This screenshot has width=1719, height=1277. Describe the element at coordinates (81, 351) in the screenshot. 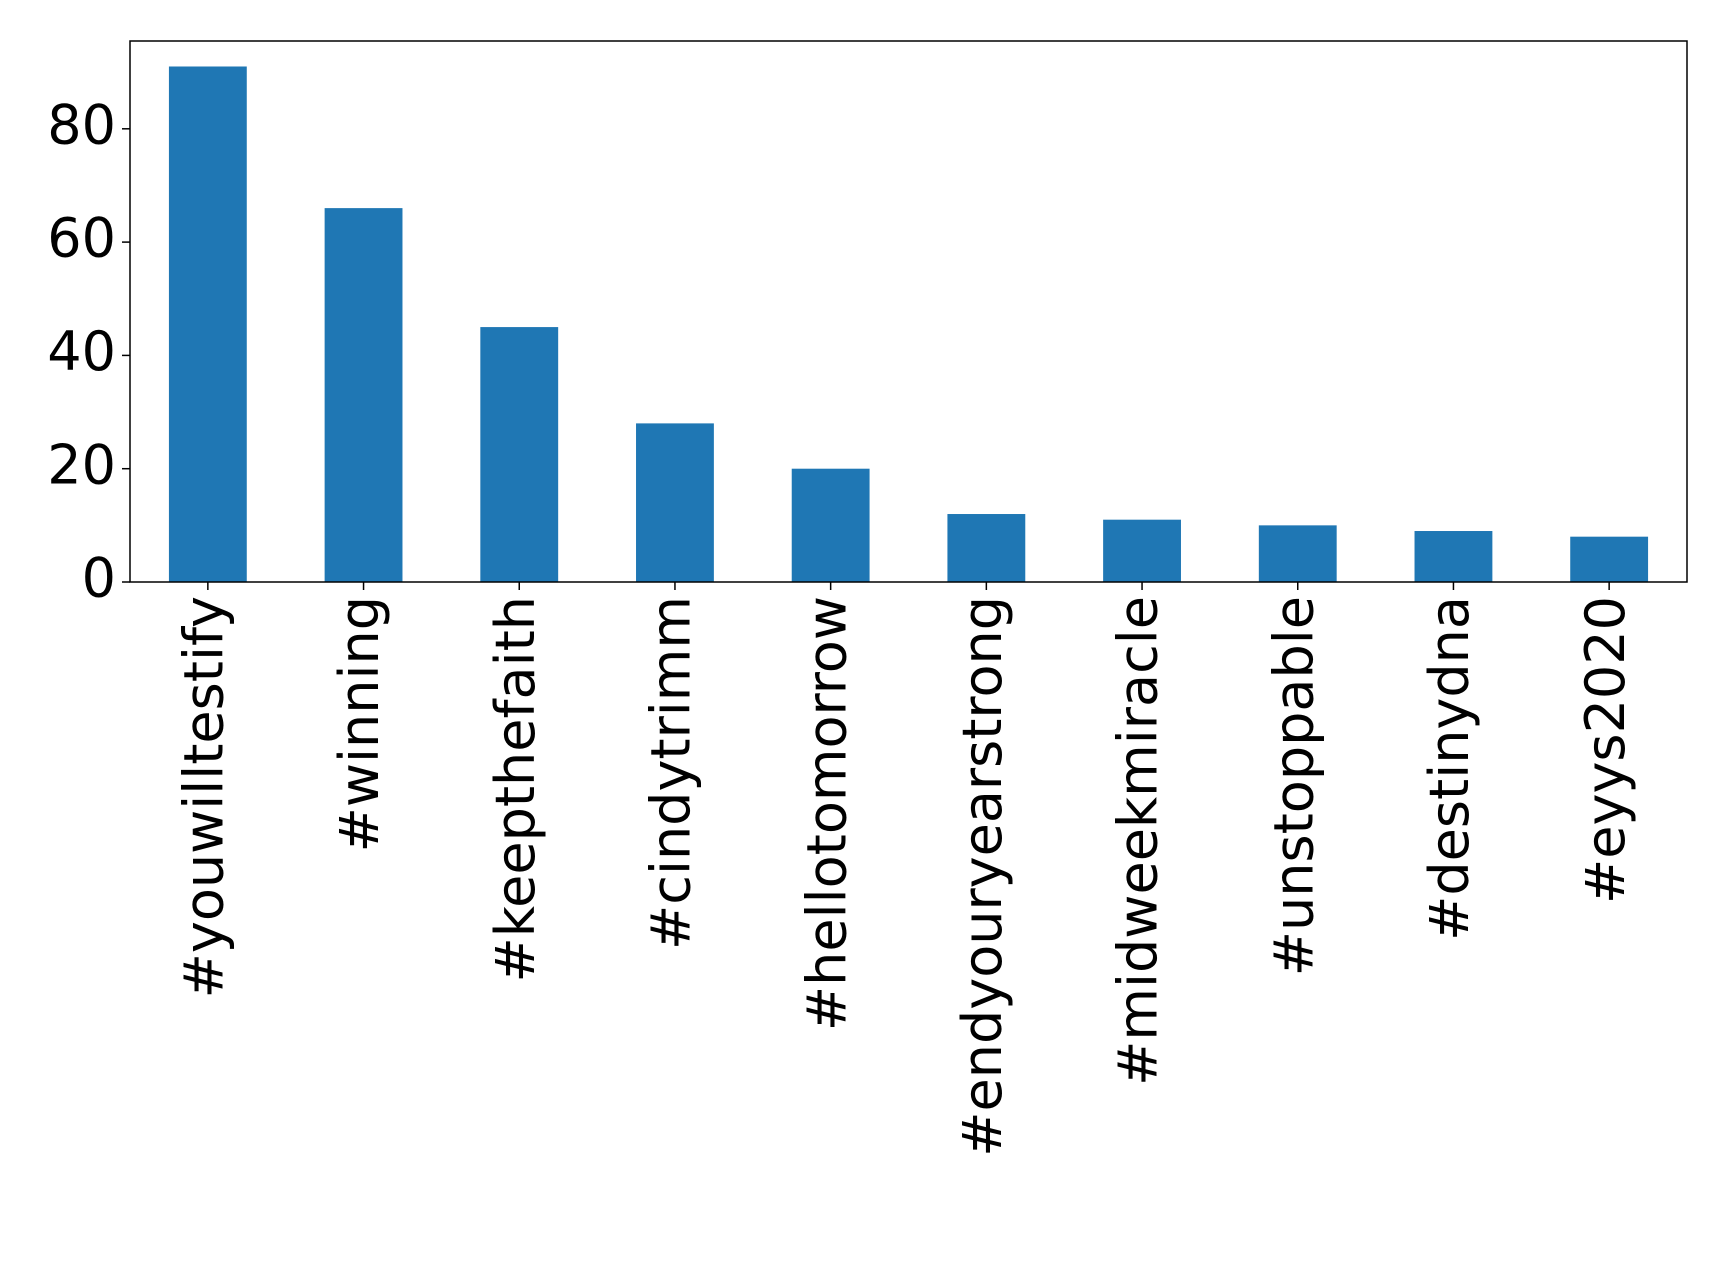

I see `y-tick-label: 40` at that location.